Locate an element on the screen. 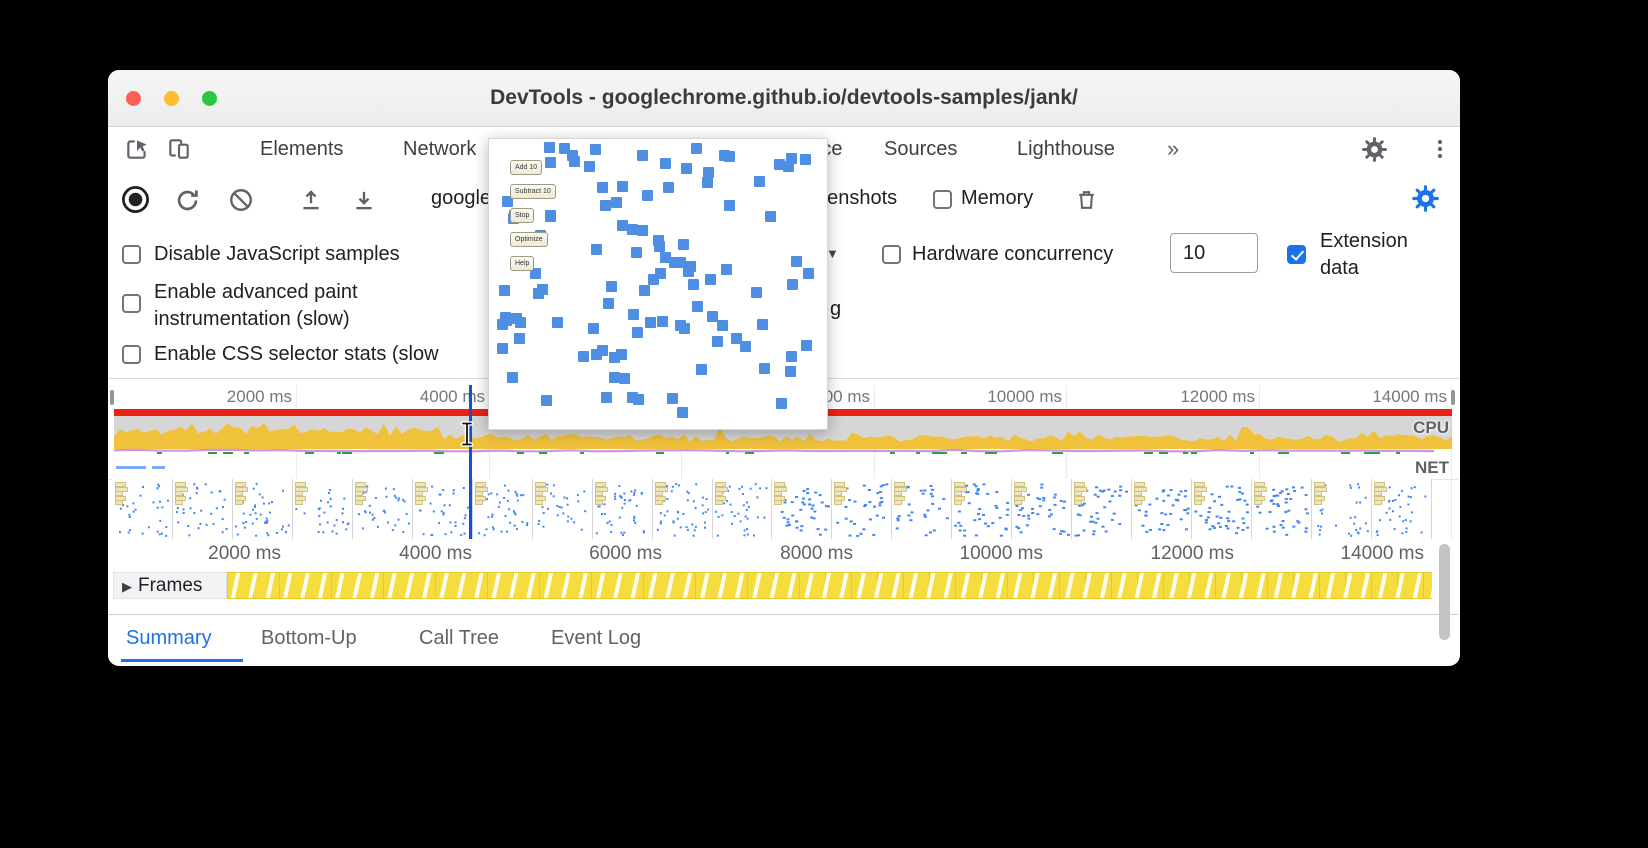  occluded-text-fragment: g is located at coordinates (836, 309).